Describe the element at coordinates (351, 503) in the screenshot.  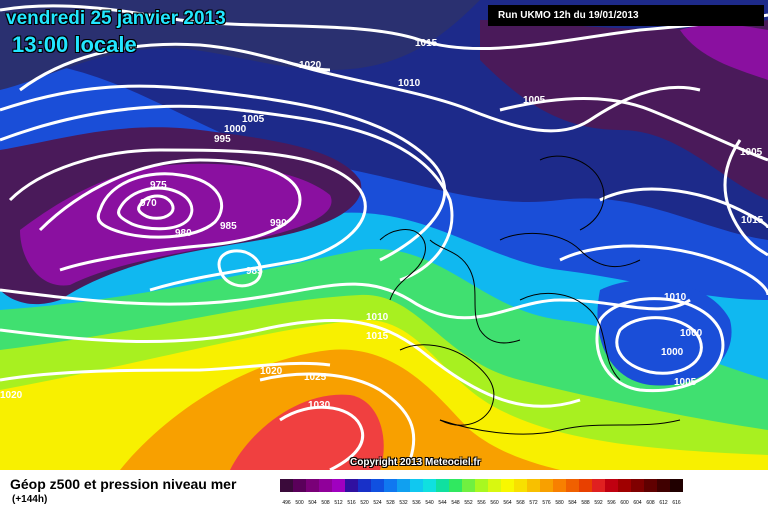
I see `scale-label: 516` at that location.